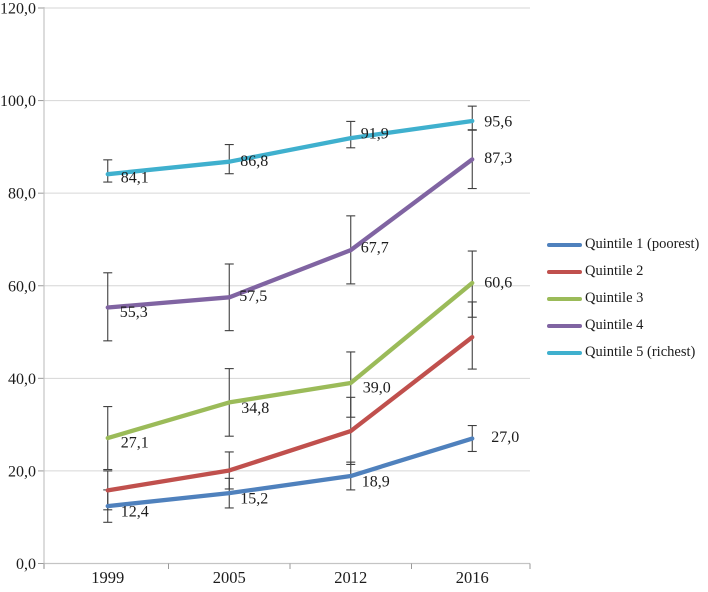  I want to click on legend-item: Quintile 2, so click(623, 271).